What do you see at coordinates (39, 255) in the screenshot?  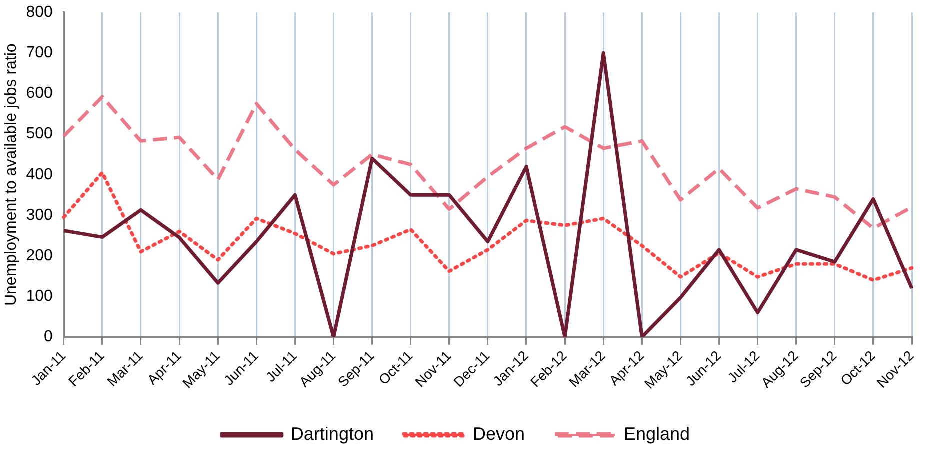 I see `y-tick-label: 200` at bounding box center [39, 255].